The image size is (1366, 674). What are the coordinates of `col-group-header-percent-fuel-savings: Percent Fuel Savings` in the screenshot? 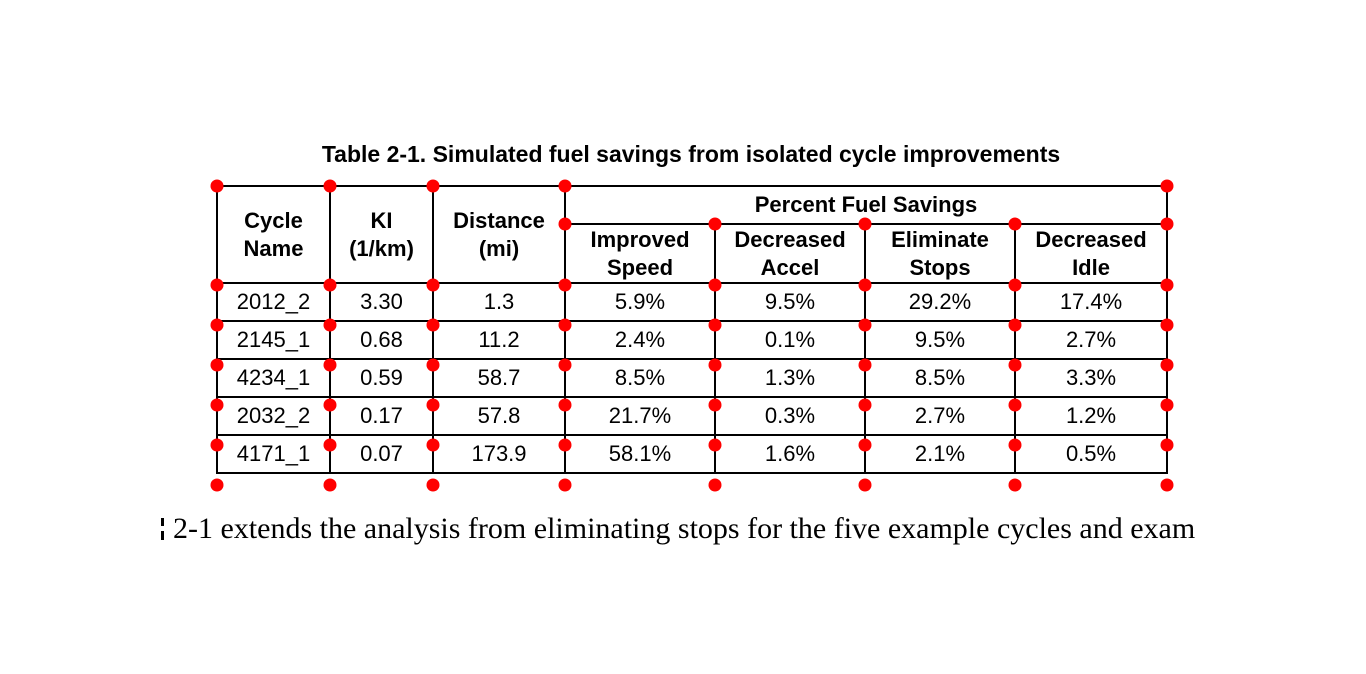 It's located at (866, 205).